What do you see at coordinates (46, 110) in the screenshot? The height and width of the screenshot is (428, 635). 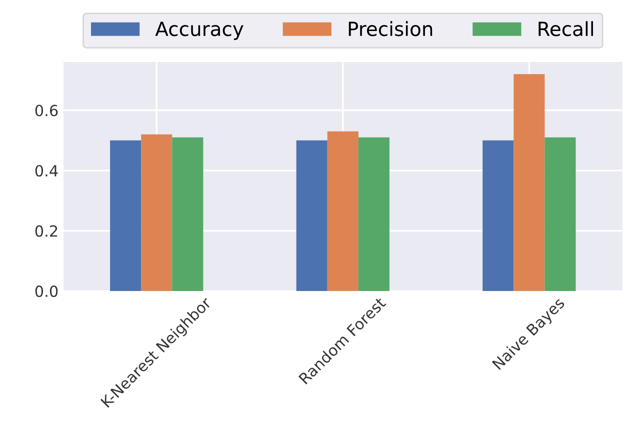 I see `y-tick-label: 0.6` at bounding box center [46, 110].